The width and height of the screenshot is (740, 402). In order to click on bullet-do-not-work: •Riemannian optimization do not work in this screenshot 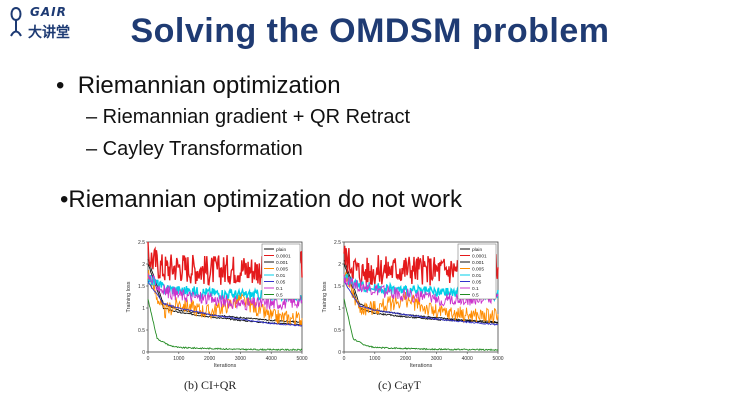, I will do `click(261, 199)`.